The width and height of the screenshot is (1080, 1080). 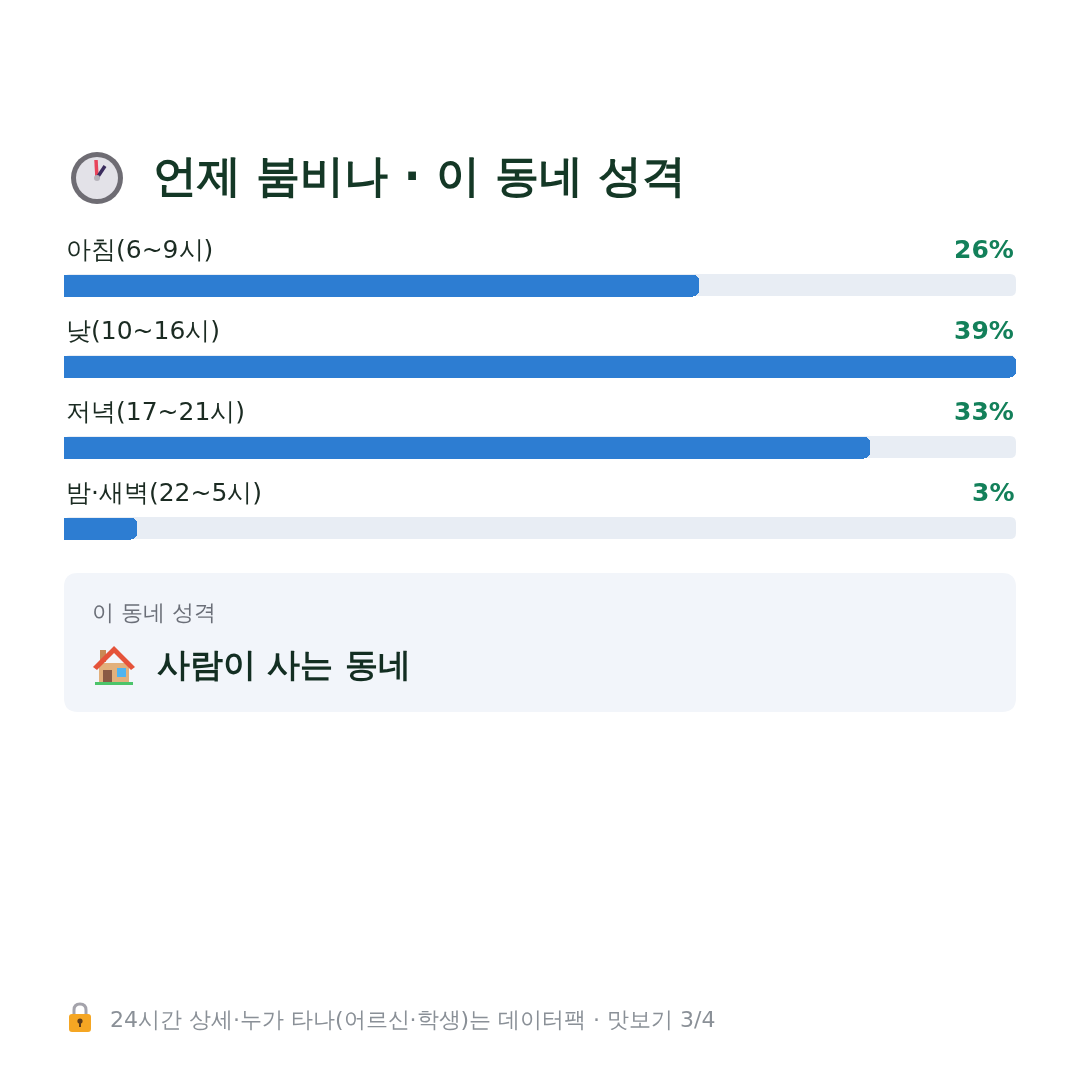 I want to click on text: 24시간 상세·누가 타나(어르신·학생)는 데이터팩 · 맛보기 3/4, so click(x=413, y=1019).